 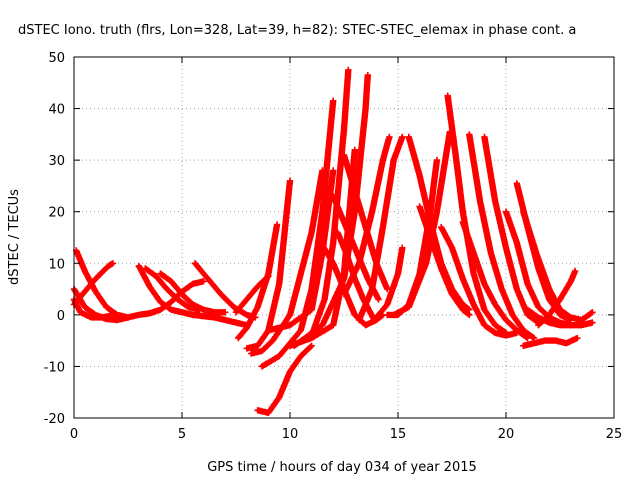 I want to click on y-tick-label: -10, so click(x=54, y=367).